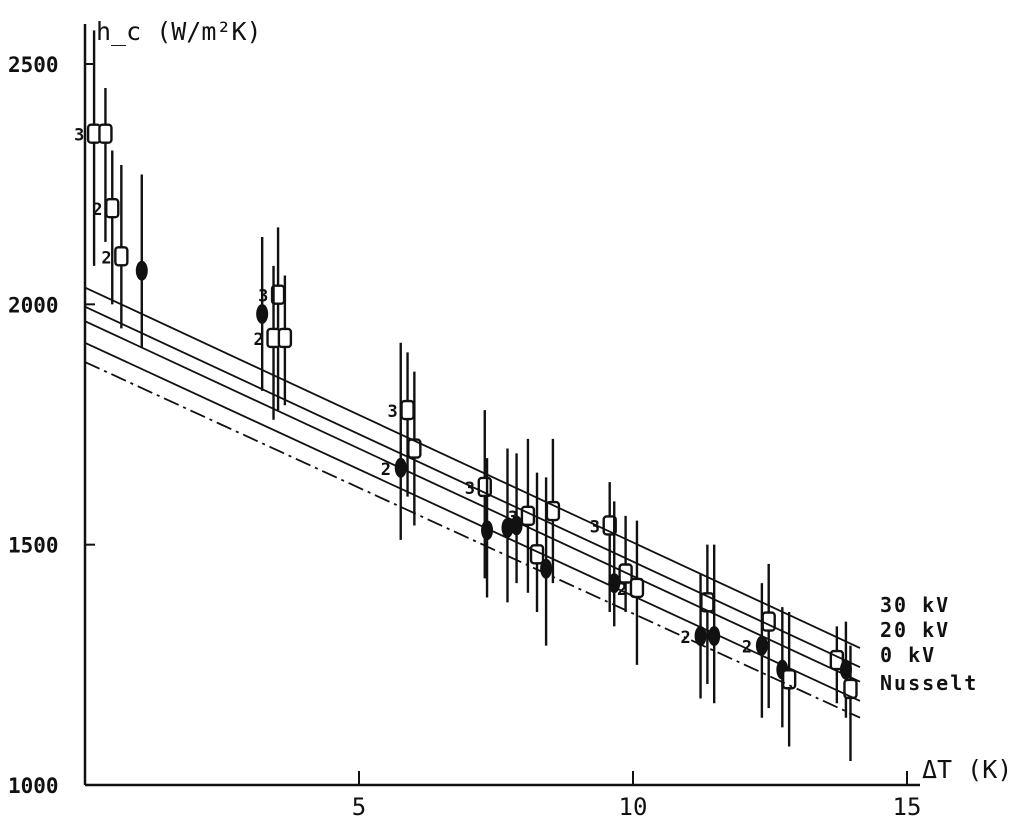 Image resolution: width=1036 pixels, height=830 pixels. Describe the element at coordinates (179, 31) in the screenshot. I see `y-axis-title: h_c (W/m²K)` at that location.